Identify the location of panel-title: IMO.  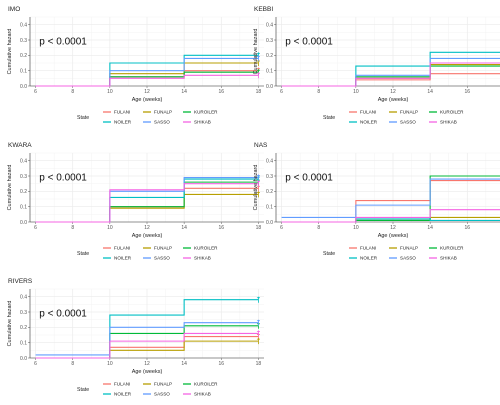
(14, 9).